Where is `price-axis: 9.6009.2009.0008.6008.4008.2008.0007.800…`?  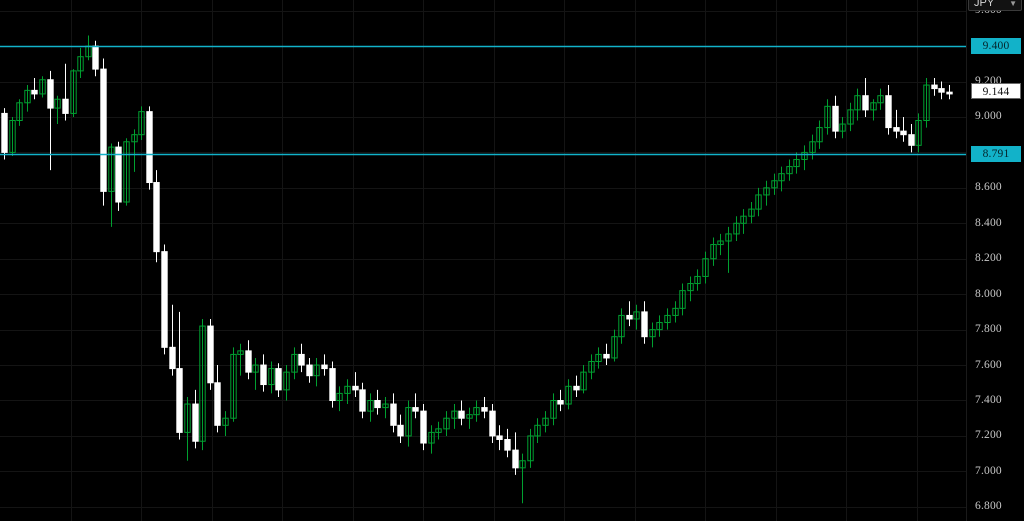
price-axis: 9.6009.2009.0008.6008.4008.2008.0007.800… is located at coordinates (995, 260).